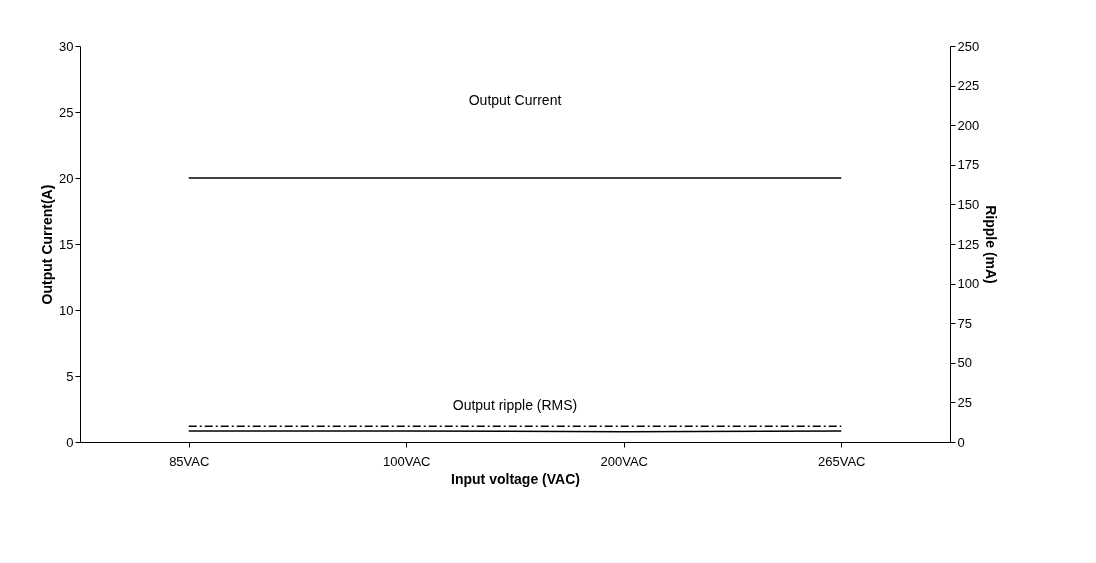 The image size is (1096, 563). Describe the element at coordinates (968, 284) in the screenshot. I see `y2-tick-label: 100` at that location.